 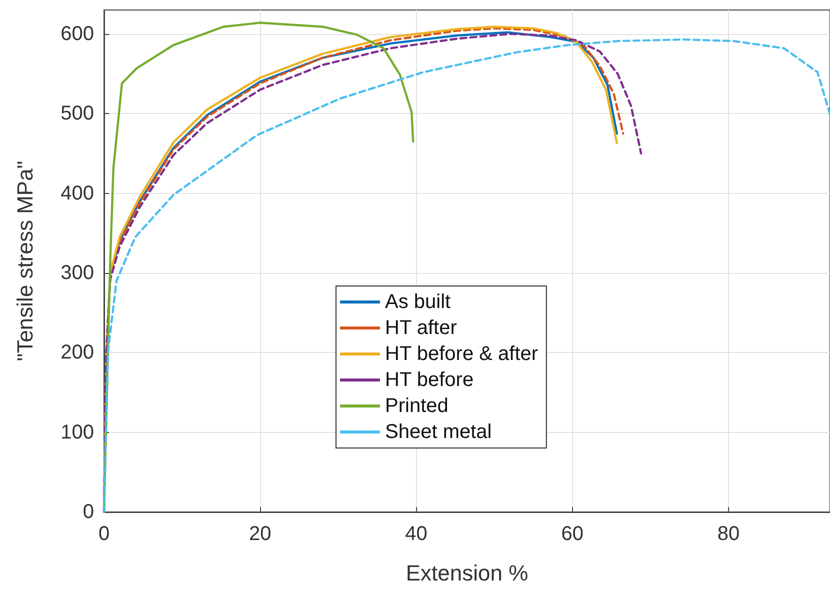 What do you see at coordinates (88, 512) in the screenshot?
I see `y-tick-label: 0` at bounding box center [88, 512].